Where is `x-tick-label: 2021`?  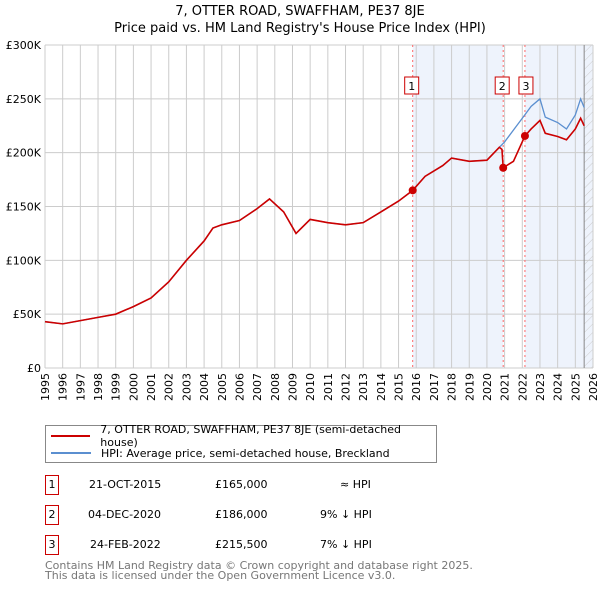 x-tick-label: 2021 is located at coordinates (505, 387).